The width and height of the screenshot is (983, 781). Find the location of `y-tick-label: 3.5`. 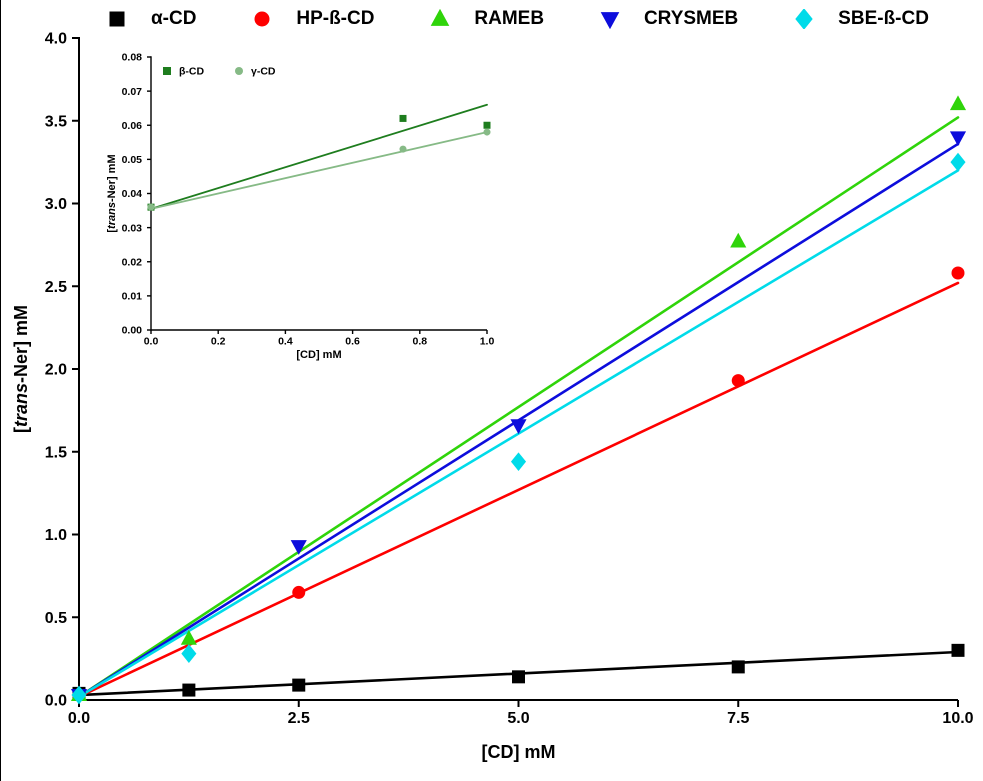

y-tick-label: 3.5 is located at coordinates (56, 121).